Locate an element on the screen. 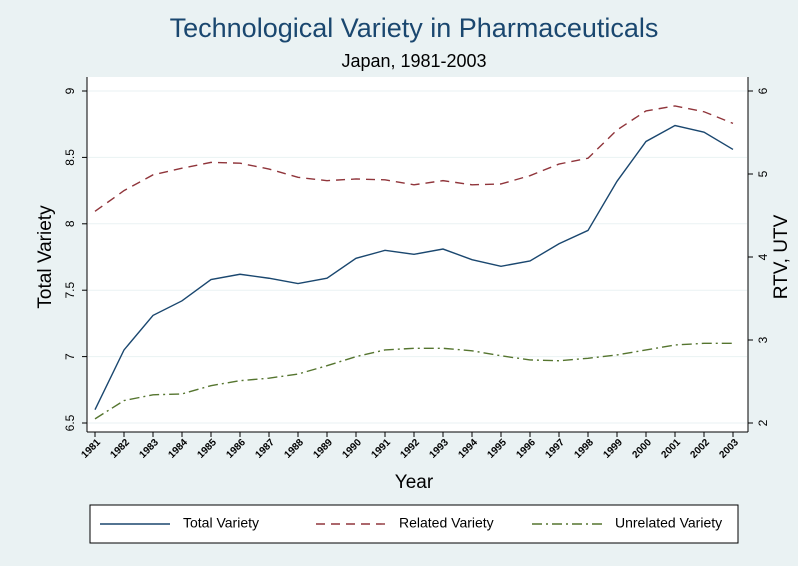  x-tick-label: 1988 is located at coordinates (294, 449).